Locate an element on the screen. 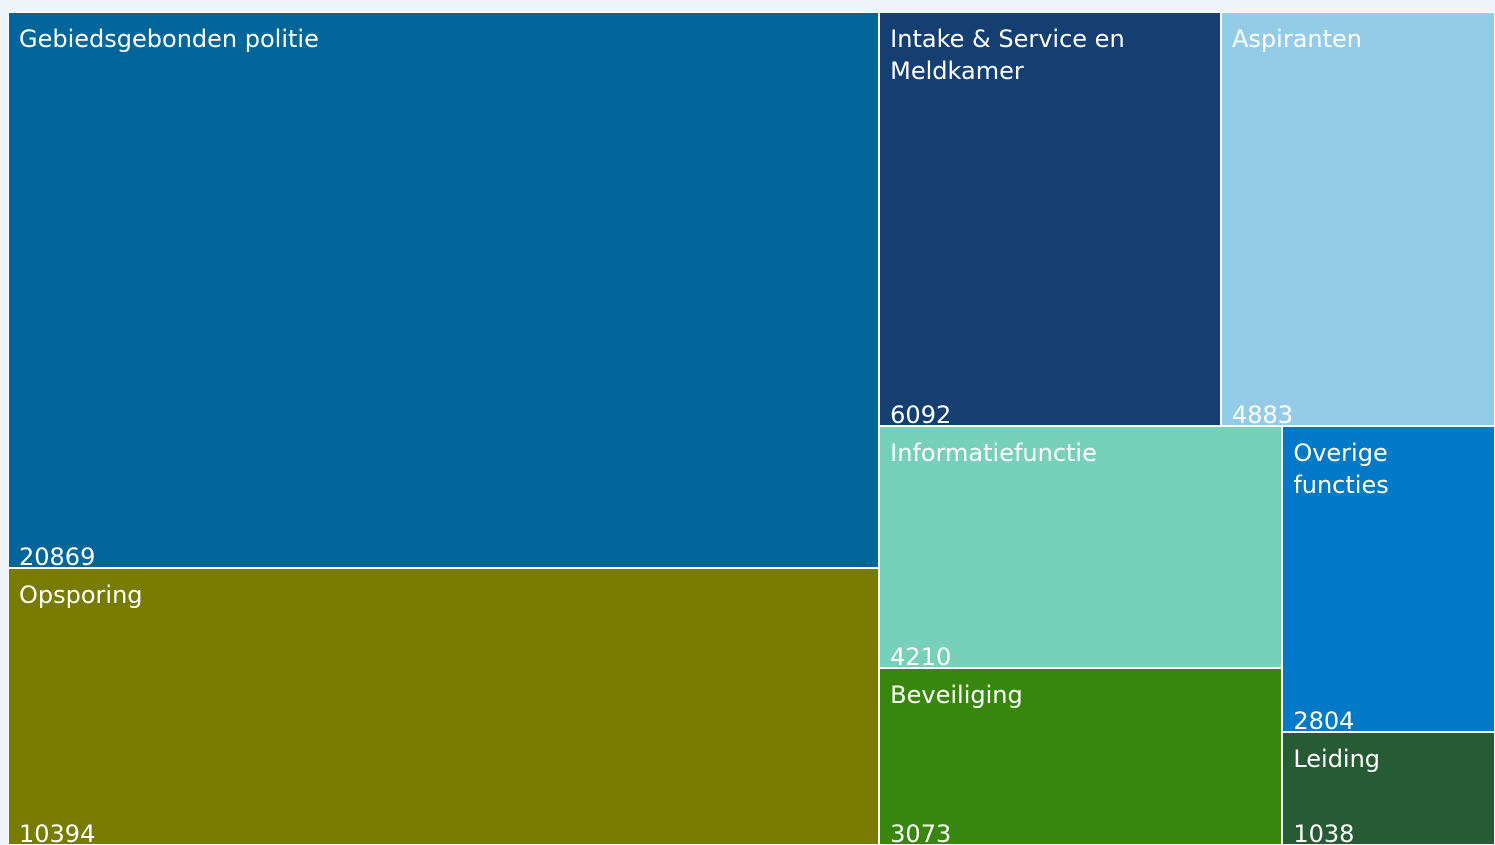 This screenshot has height=845, width=1495. cell-label: Overige functies is located at coordinates (1341, 468).